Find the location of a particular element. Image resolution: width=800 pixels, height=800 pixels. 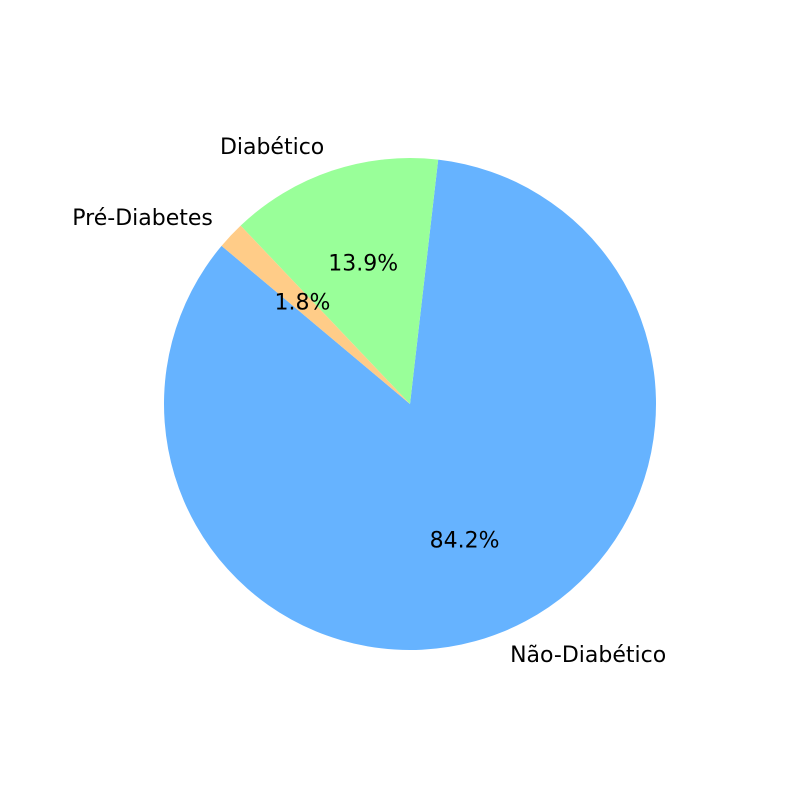

pct-label-pre-diabetes: 1.8% is located at coordinates (303, 302).